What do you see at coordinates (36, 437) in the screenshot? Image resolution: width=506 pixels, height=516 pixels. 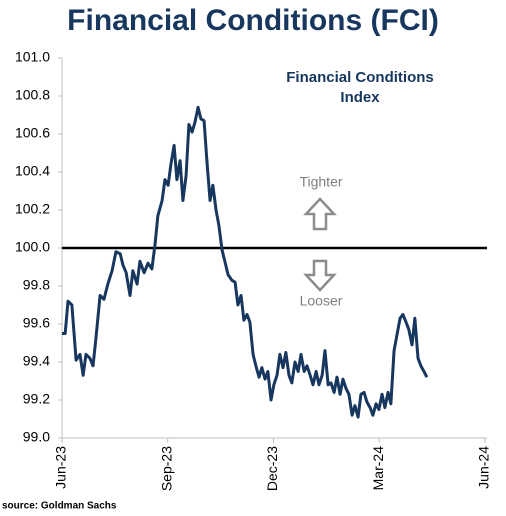 I see `y-tick-label: 99.0` at bounding box center [36, 437].